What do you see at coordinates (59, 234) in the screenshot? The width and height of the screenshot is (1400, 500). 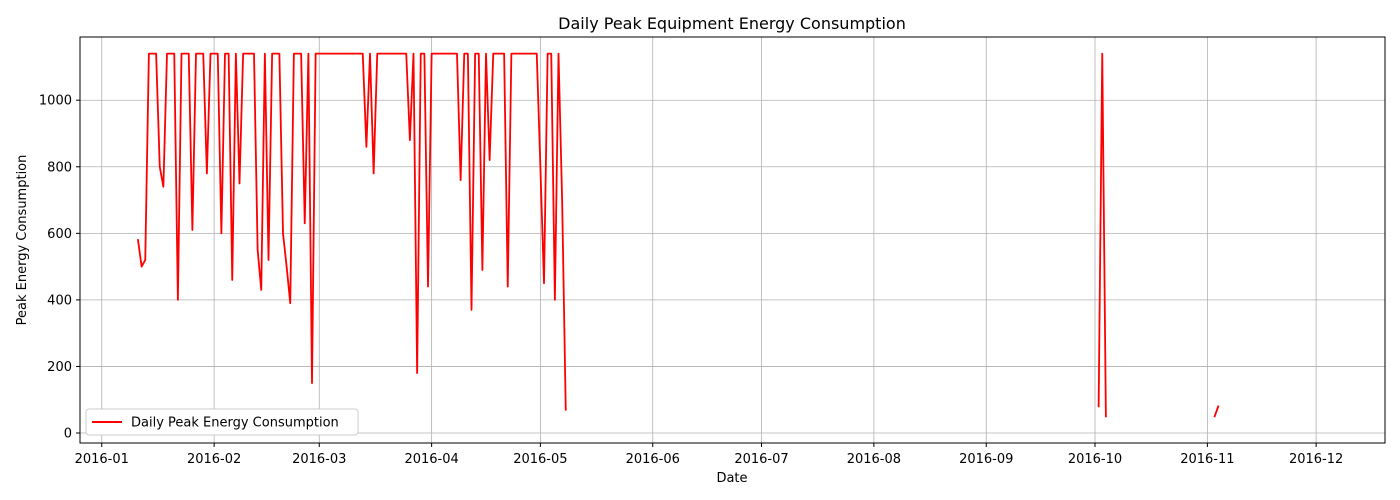 I see `y-tick-label: 600` at bounding box center [59, 234].